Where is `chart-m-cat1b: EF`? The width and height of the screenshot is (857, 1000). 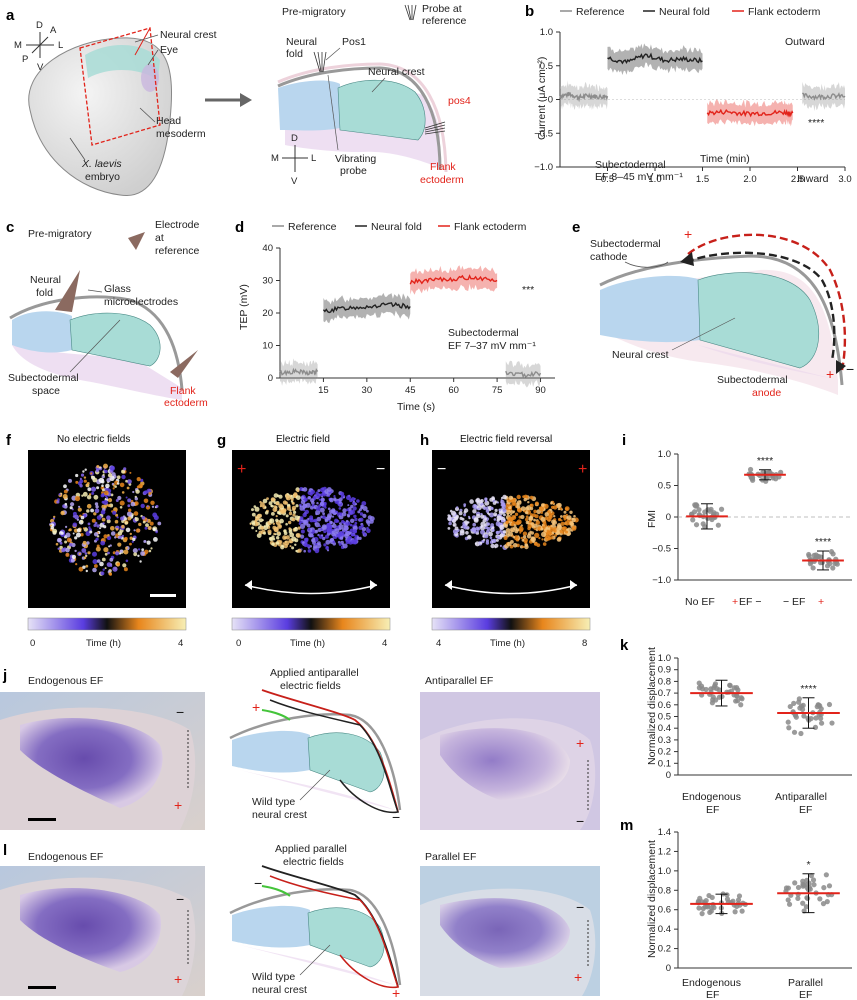
chart-m-cat1b: EF is located at coordinates (712, 994).